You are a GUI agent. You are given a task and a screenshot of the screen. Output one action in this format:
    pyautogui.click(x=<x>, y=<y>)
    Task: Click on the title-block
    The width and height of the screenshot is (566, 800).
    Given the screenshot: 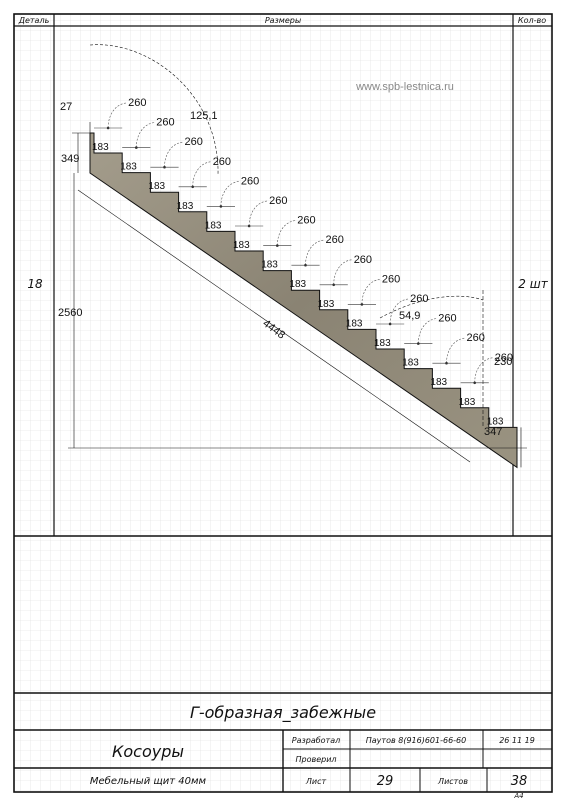 What is the action you would take?
    pyautogui.click(x=283, y=742)
    